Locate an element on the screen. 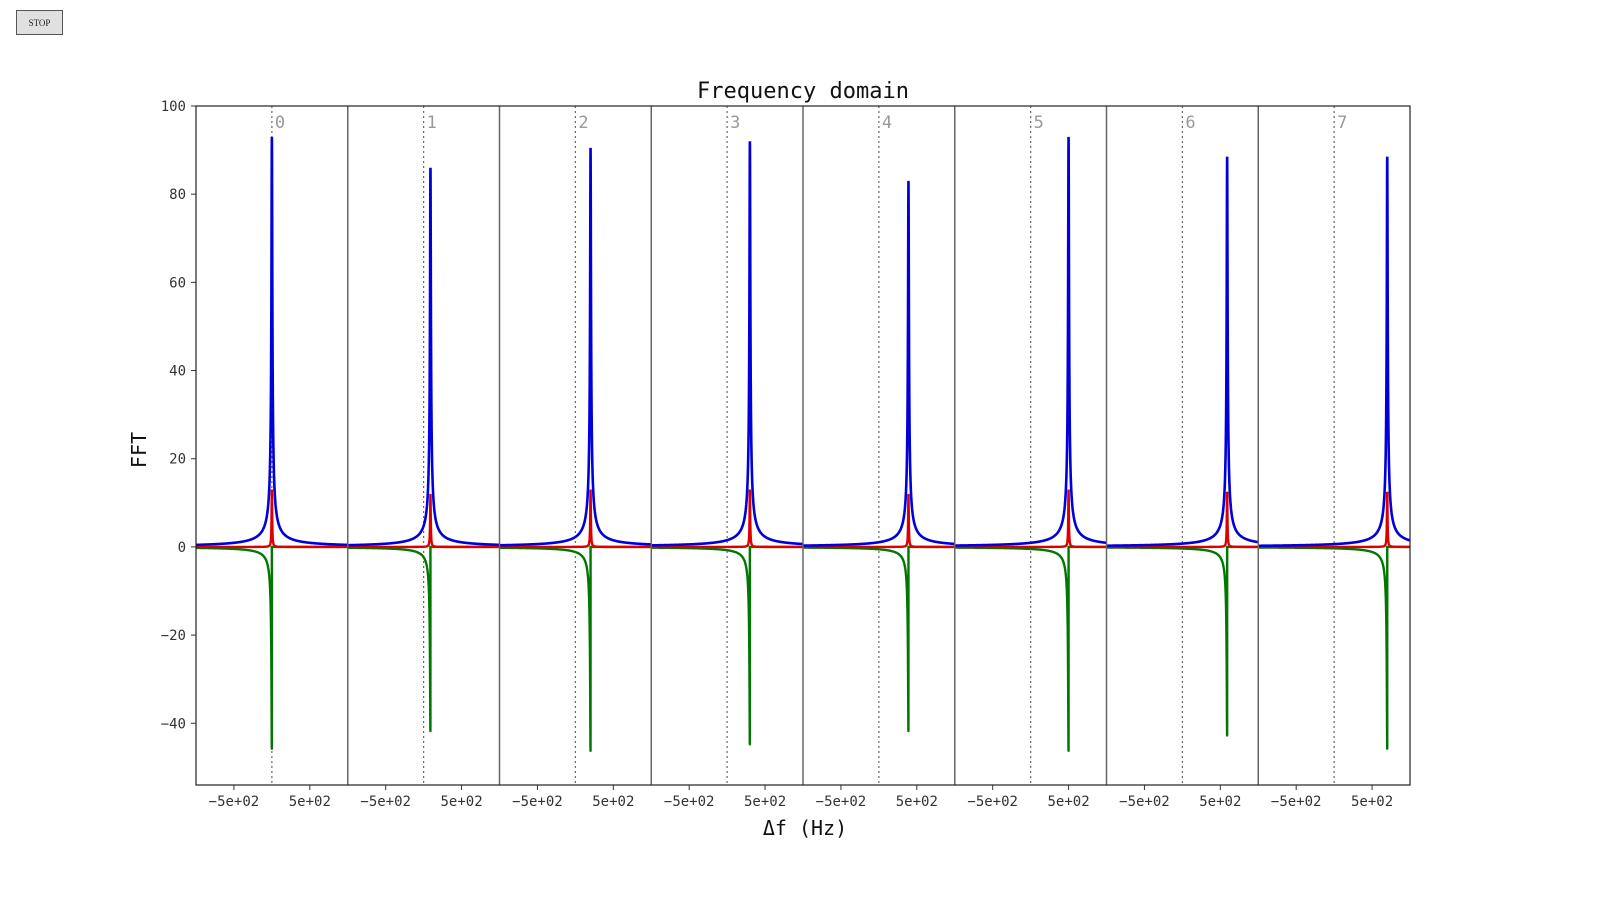  panel-1: 1 −5e+02 5e+02 is located at coordinates (423, 458).